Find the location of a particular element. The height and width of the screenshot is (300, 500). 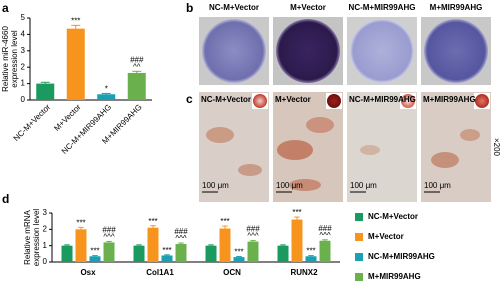

panel-label: c is located at coordinates (189, 99).